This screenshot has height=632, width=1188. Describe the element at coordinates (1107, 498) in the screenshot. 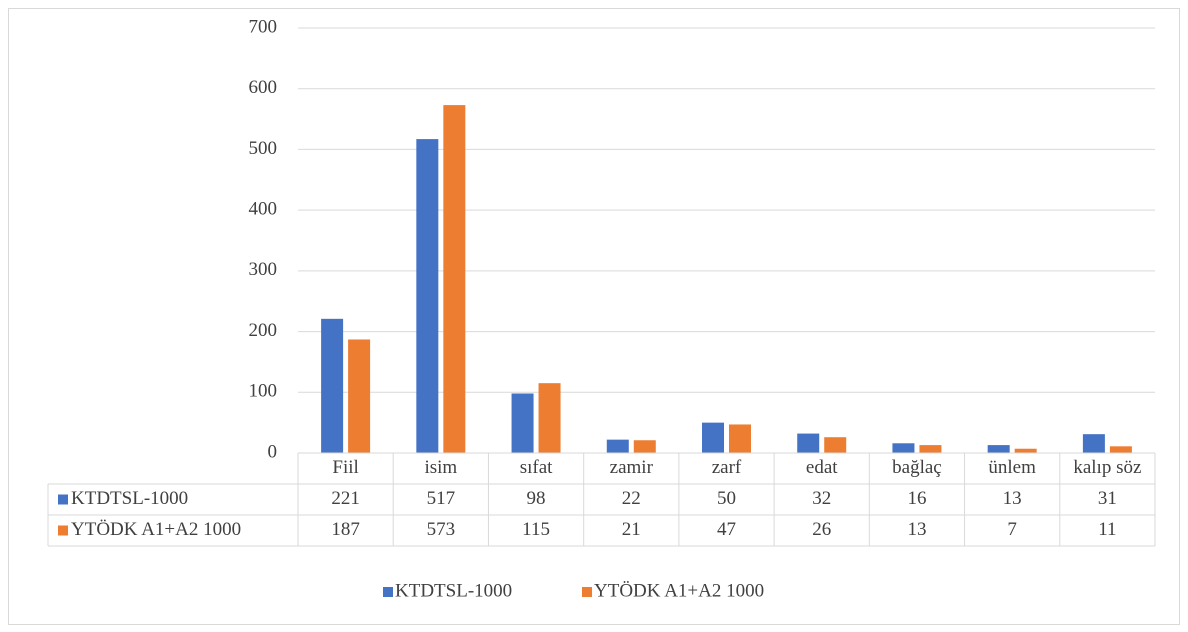

I see `table-cell: 31` at that location.